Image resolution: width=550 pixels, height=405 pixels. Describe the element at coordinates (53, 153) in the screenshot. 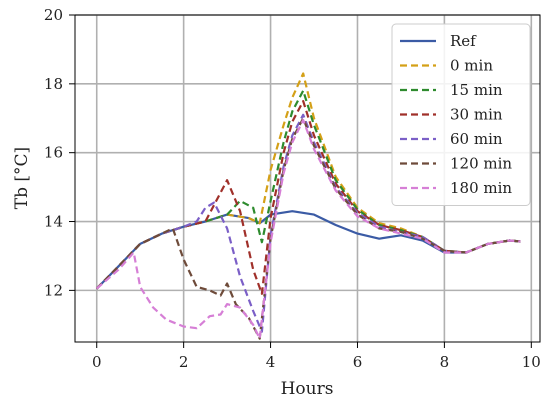

I see `y-tick-label: 16` at that location.